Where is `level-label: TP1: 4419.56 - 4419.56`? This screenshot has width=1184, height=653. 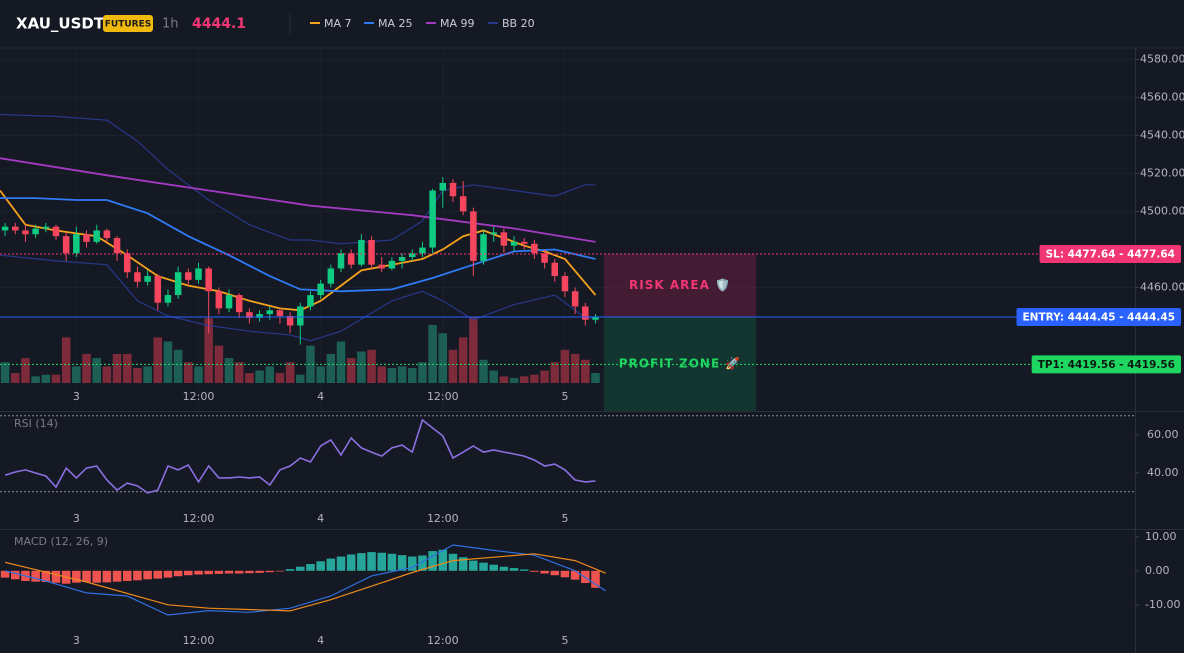
level-label: TP1: 4419.56 - 4419.56 is located at coordinates (1106, 365).